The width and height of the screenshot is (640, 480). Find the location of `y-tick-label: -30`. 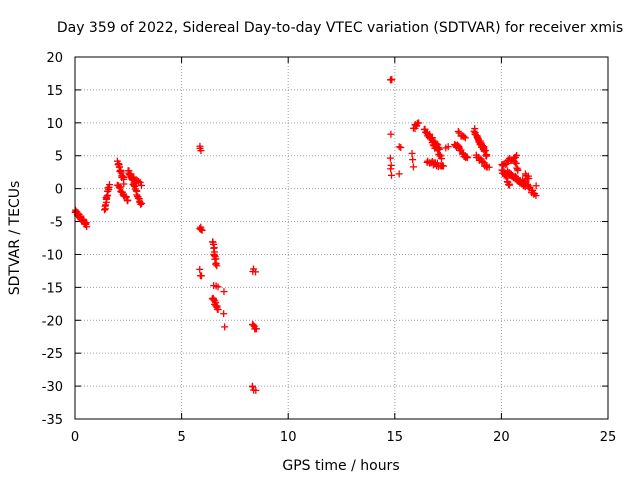

y-tick-label: -30 is located at coordinates (52, 387).